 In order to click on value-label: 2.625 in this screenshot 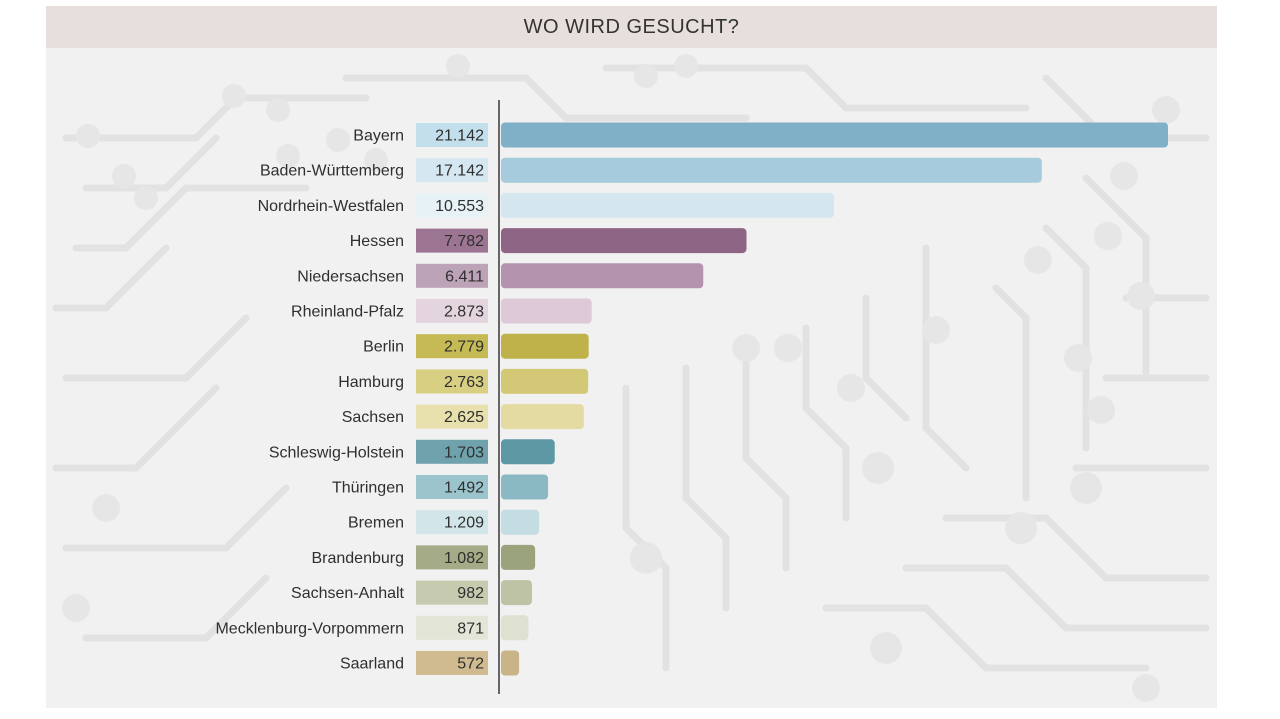, I will do `click(464, 417)`.